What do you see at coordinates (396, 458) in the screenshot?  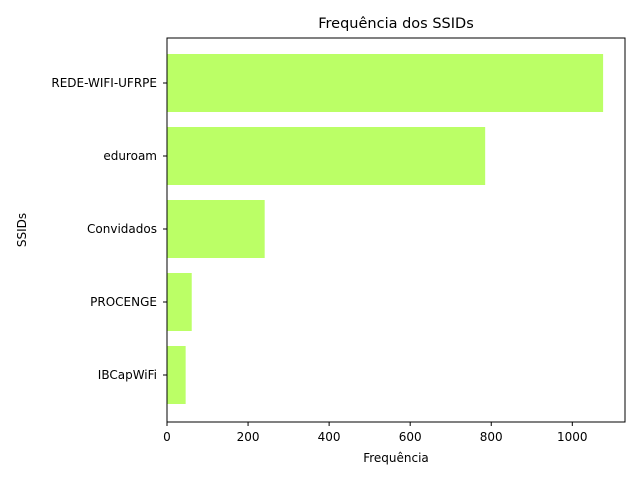 I see `x-axis-label: Frequência` at bounding box center [396, 458].